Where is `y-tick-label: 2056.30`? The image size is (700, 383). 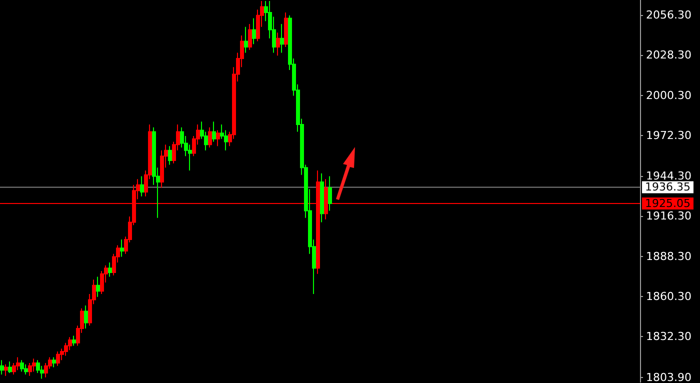 y-tick-label: 2056.30 is located at coordinates (669, 15).